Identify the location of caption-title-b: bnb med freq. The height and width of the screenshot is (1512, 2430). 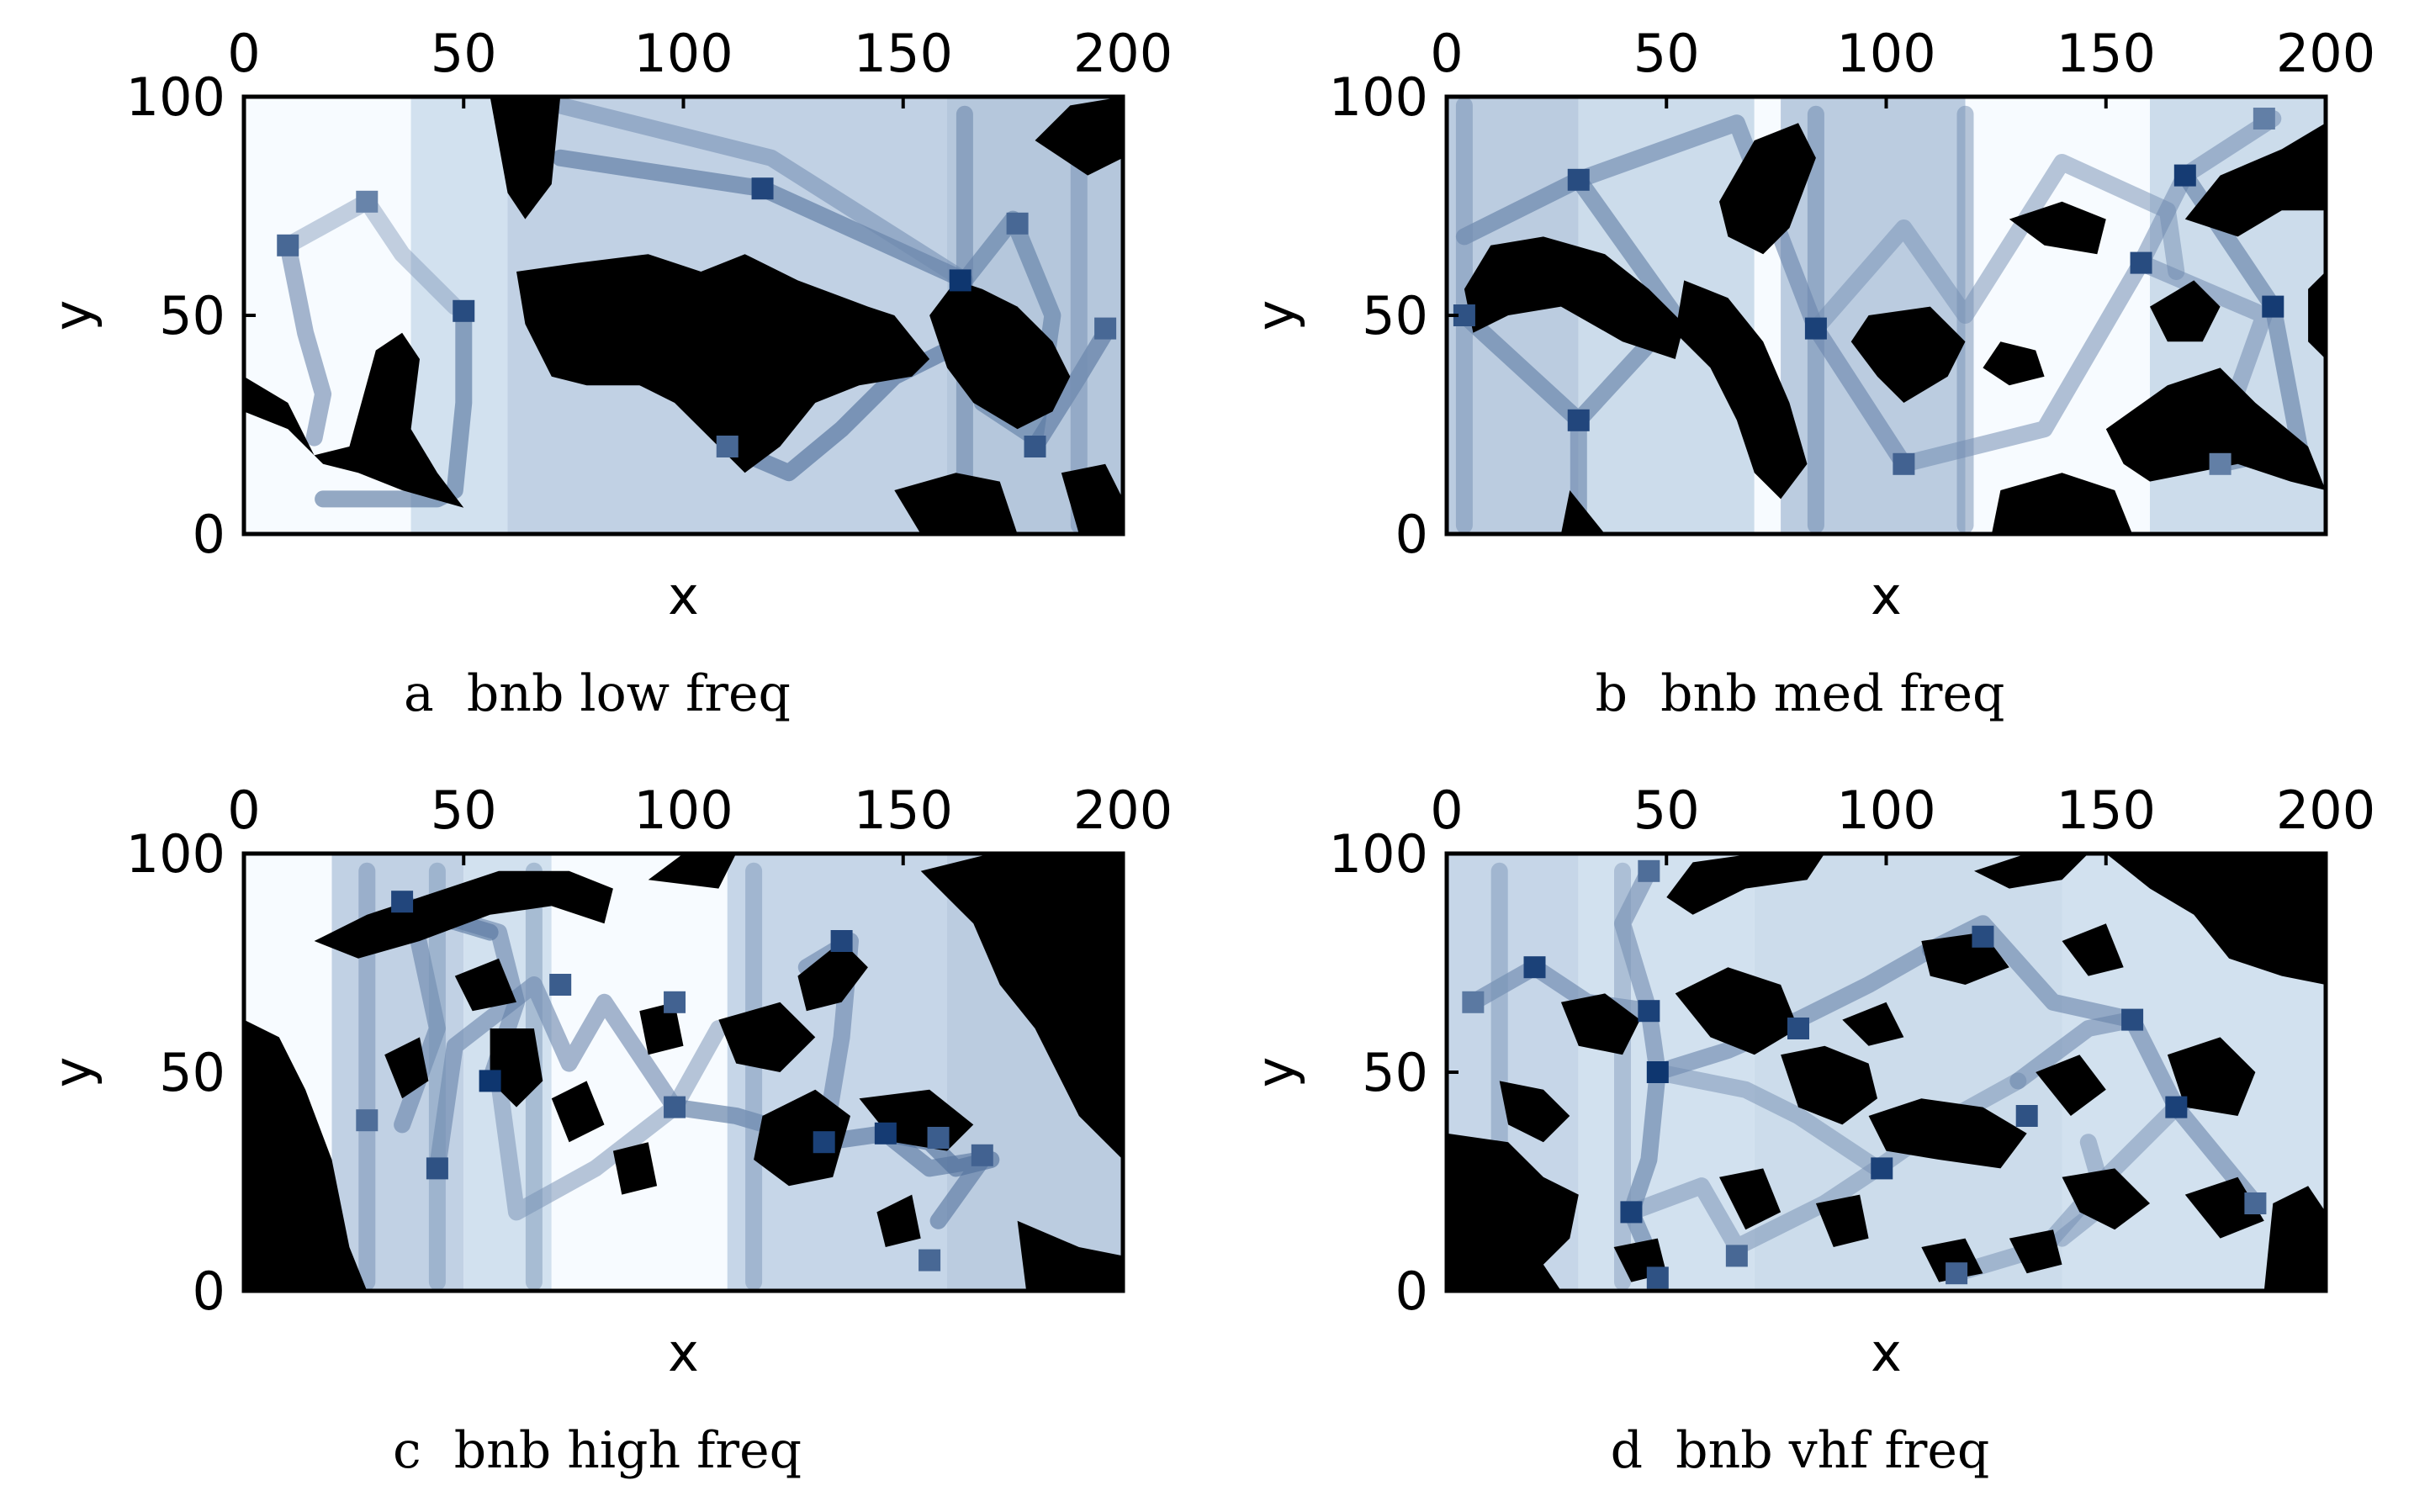
(1832, 693).